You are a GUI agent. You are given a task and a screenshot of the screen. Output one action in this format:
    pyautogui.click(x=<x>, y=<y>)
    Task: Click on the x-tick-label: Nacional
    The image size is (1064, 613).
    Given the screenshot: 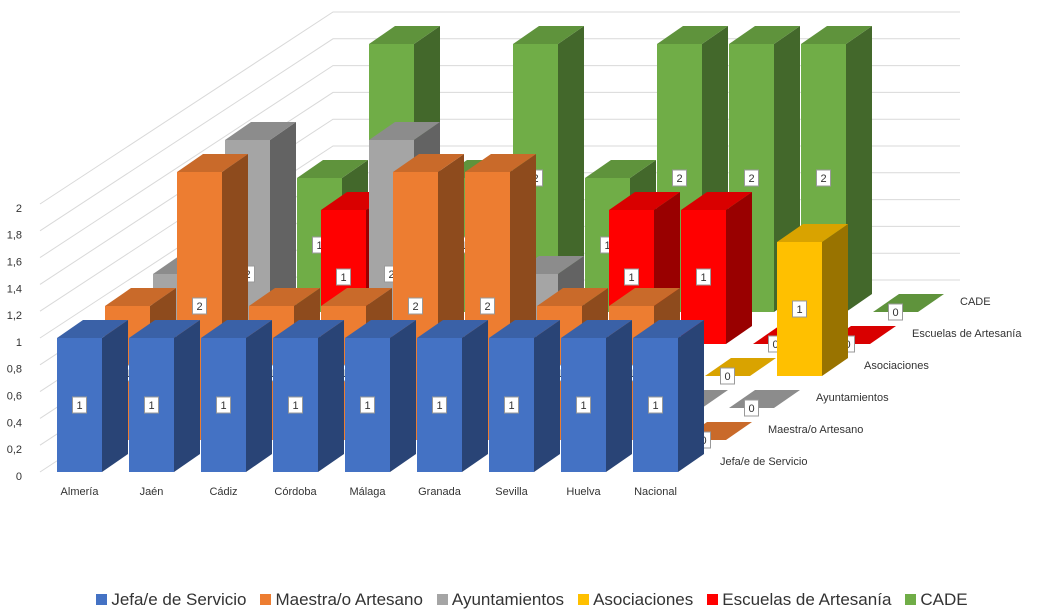 What is the action you would take?
    pyautogui.click(x=655, y=492)
    